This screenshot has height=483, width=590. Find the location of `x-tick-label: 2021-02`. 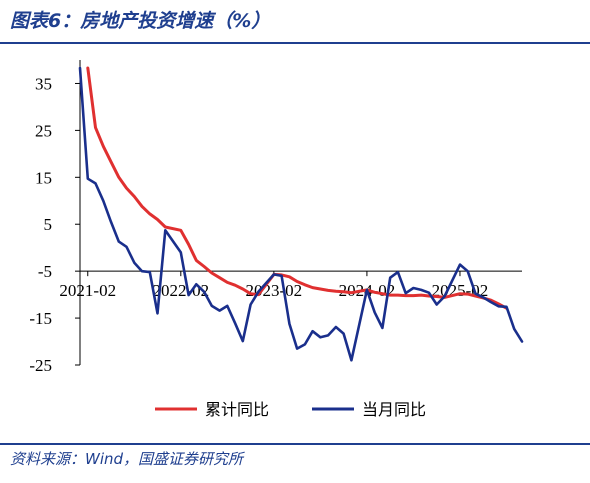

x-tick-label: 2021-02 is located at coordinates (87, 290).